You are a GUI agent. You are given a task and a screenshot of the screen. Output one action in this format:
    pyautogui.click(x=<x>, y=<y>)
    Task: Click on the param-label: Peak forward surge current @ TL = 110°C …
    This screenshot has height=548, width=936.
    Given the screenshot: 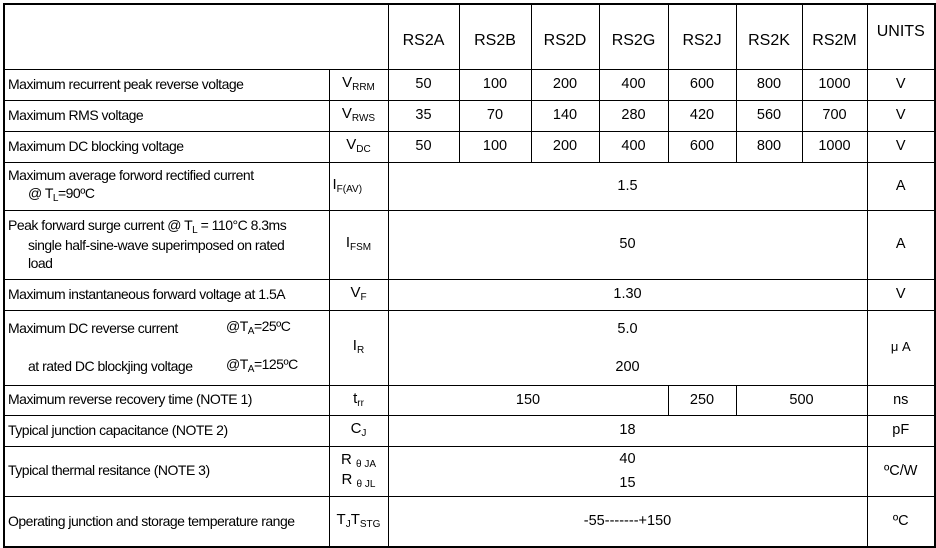 What is the action you would take?
    pyautogui.click(x=166, y=244)
    